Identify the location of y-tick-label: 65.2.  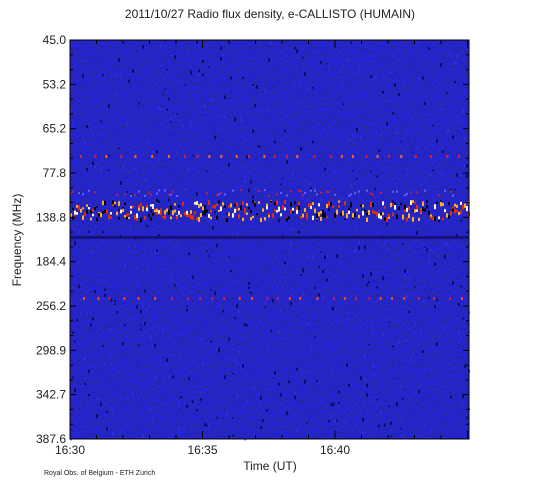
(55, 129).